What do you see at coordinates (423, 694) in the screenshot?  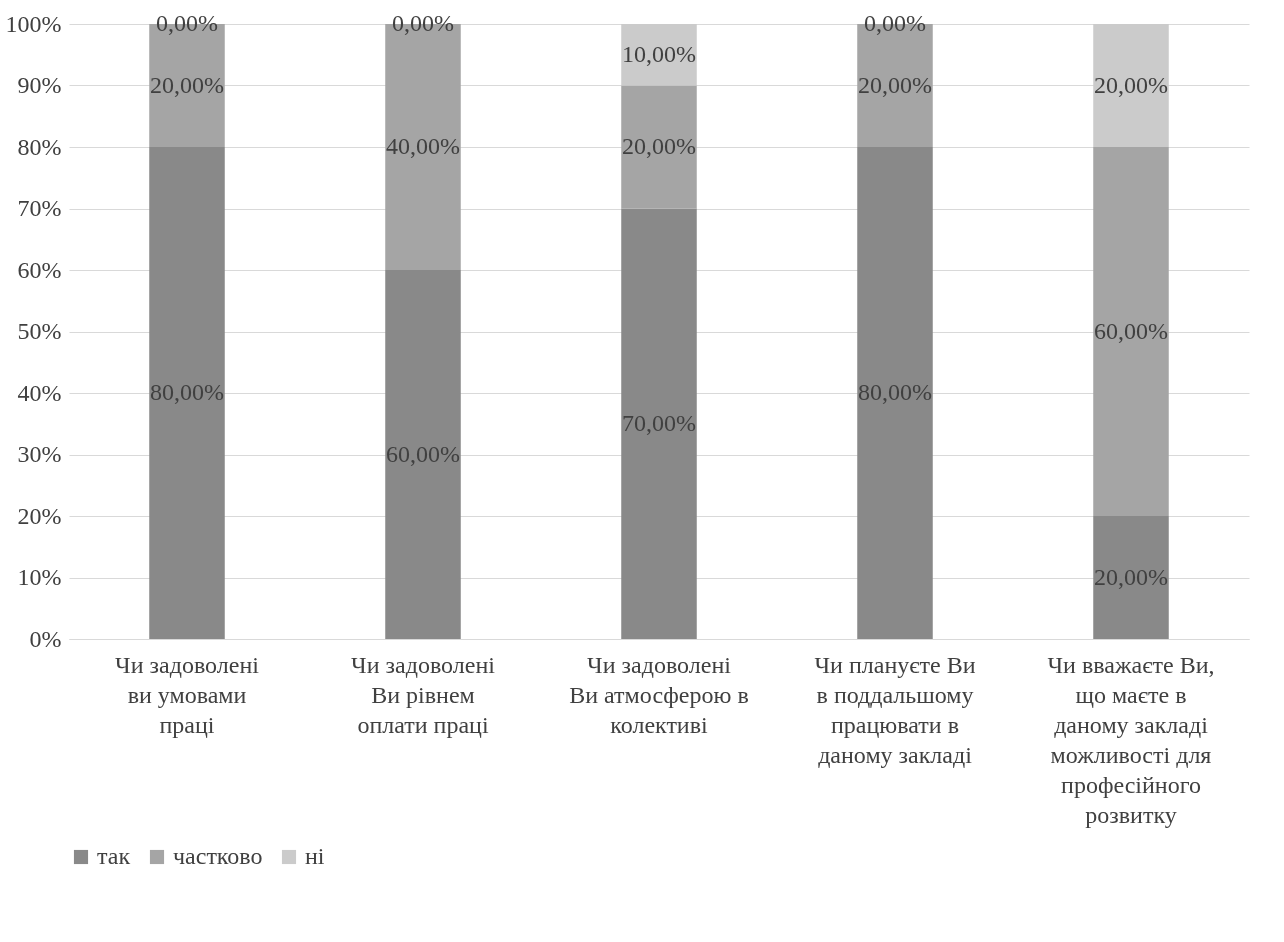 I see `x-tick-label: Чи задоволені Ви рівнем оплати праці` at bounding box center [423, 694].